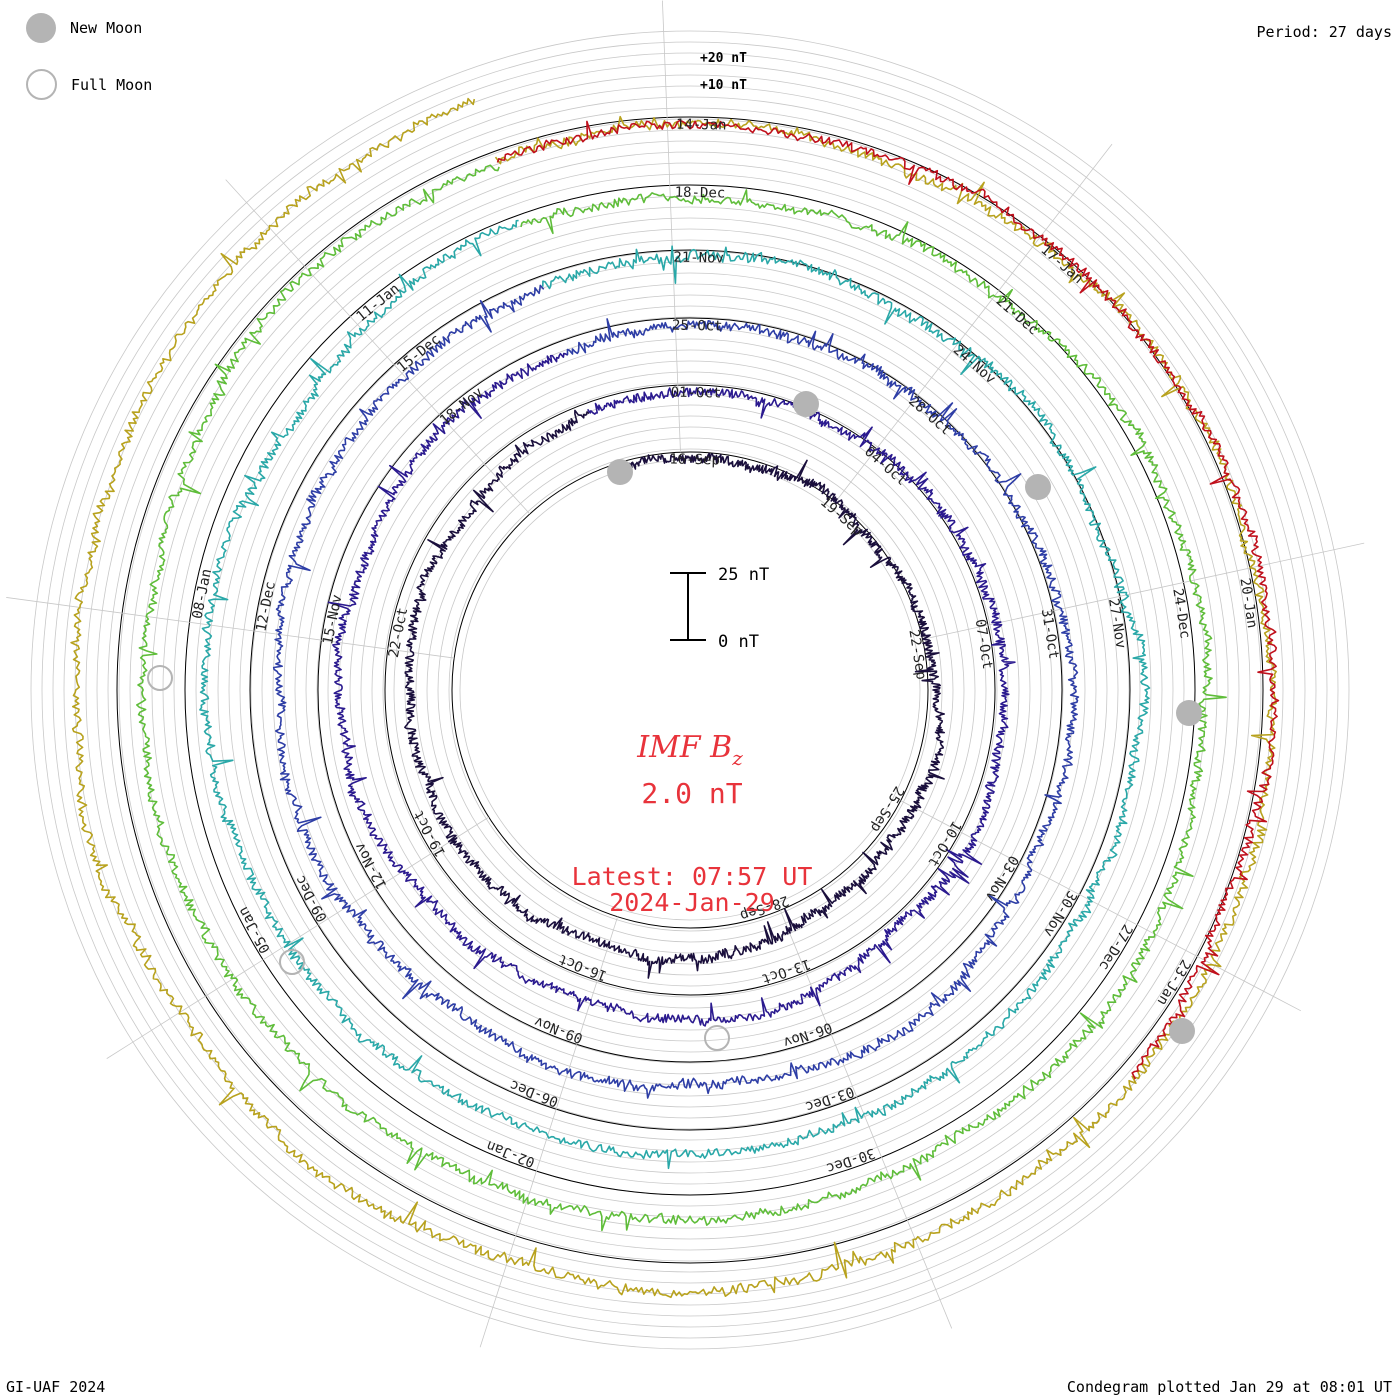 This screenshot has width=1400, height=1400. Describe the element at coordinates (684, 747) in the screenshot. I see `chart-title-main: IMF B` at that location.